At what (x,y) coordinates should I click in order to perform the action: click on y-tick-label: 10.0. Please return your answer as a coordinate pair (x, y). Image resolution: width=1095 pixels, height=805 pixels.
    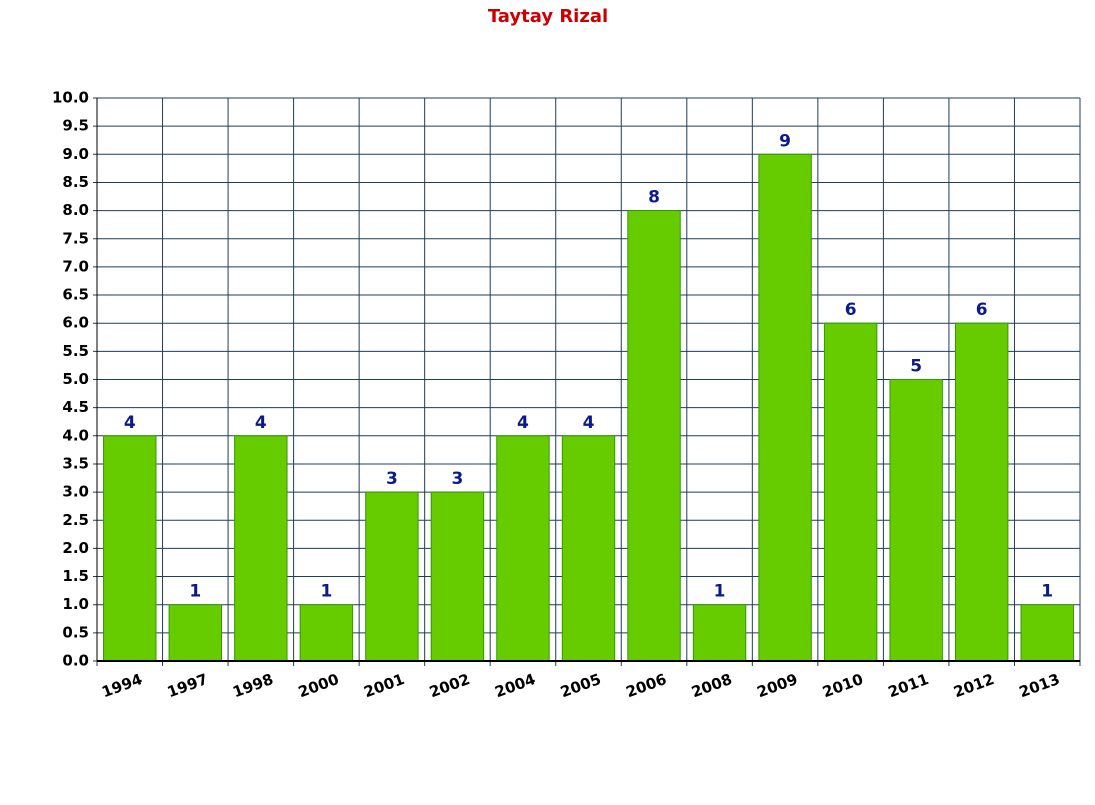
    Looking at the image, I should click on (70, 98).